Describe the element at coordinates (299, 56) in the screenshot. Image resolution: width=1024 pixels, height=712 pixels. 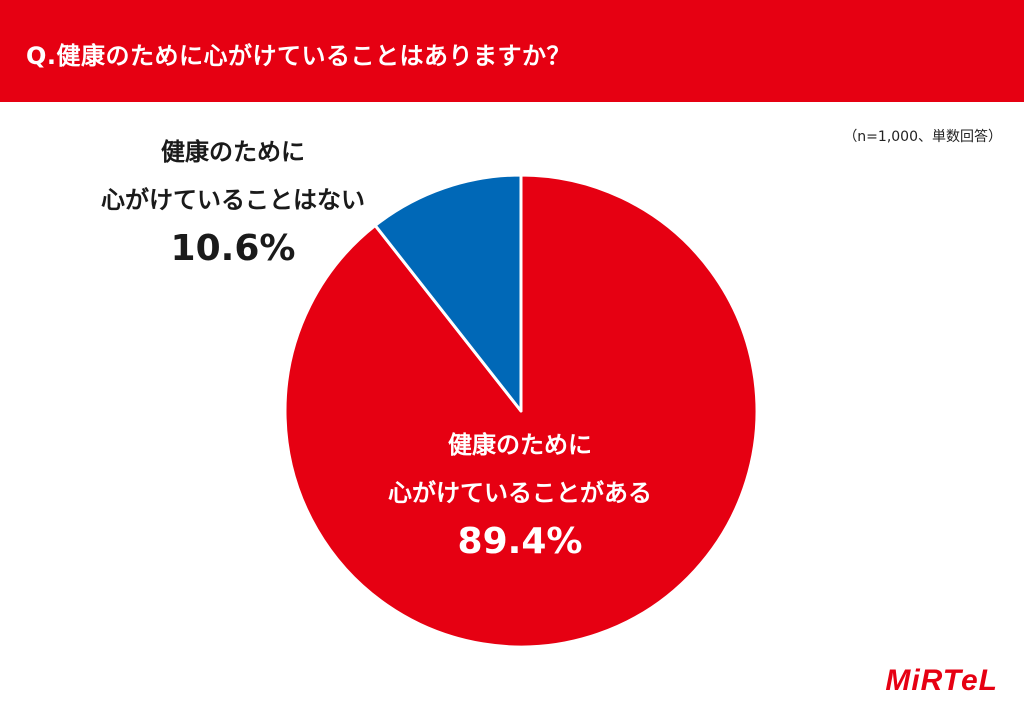
I see `question-title: Q.健康のために心がけていることはありますか？` at that location.